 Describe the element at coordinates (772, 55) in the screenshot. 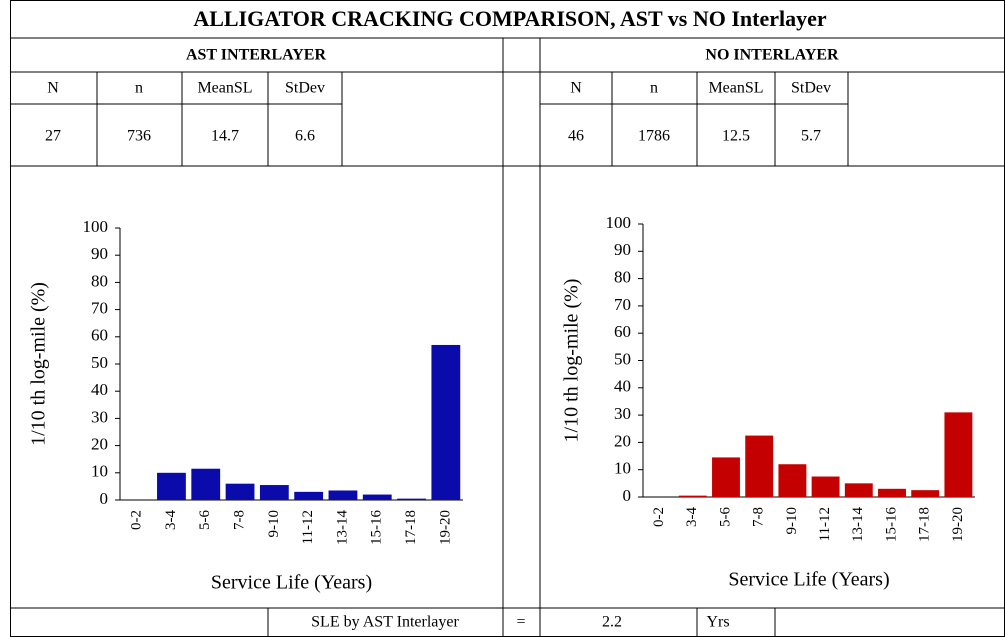

I see `section-heading: NO INTERLAYER` at that location.